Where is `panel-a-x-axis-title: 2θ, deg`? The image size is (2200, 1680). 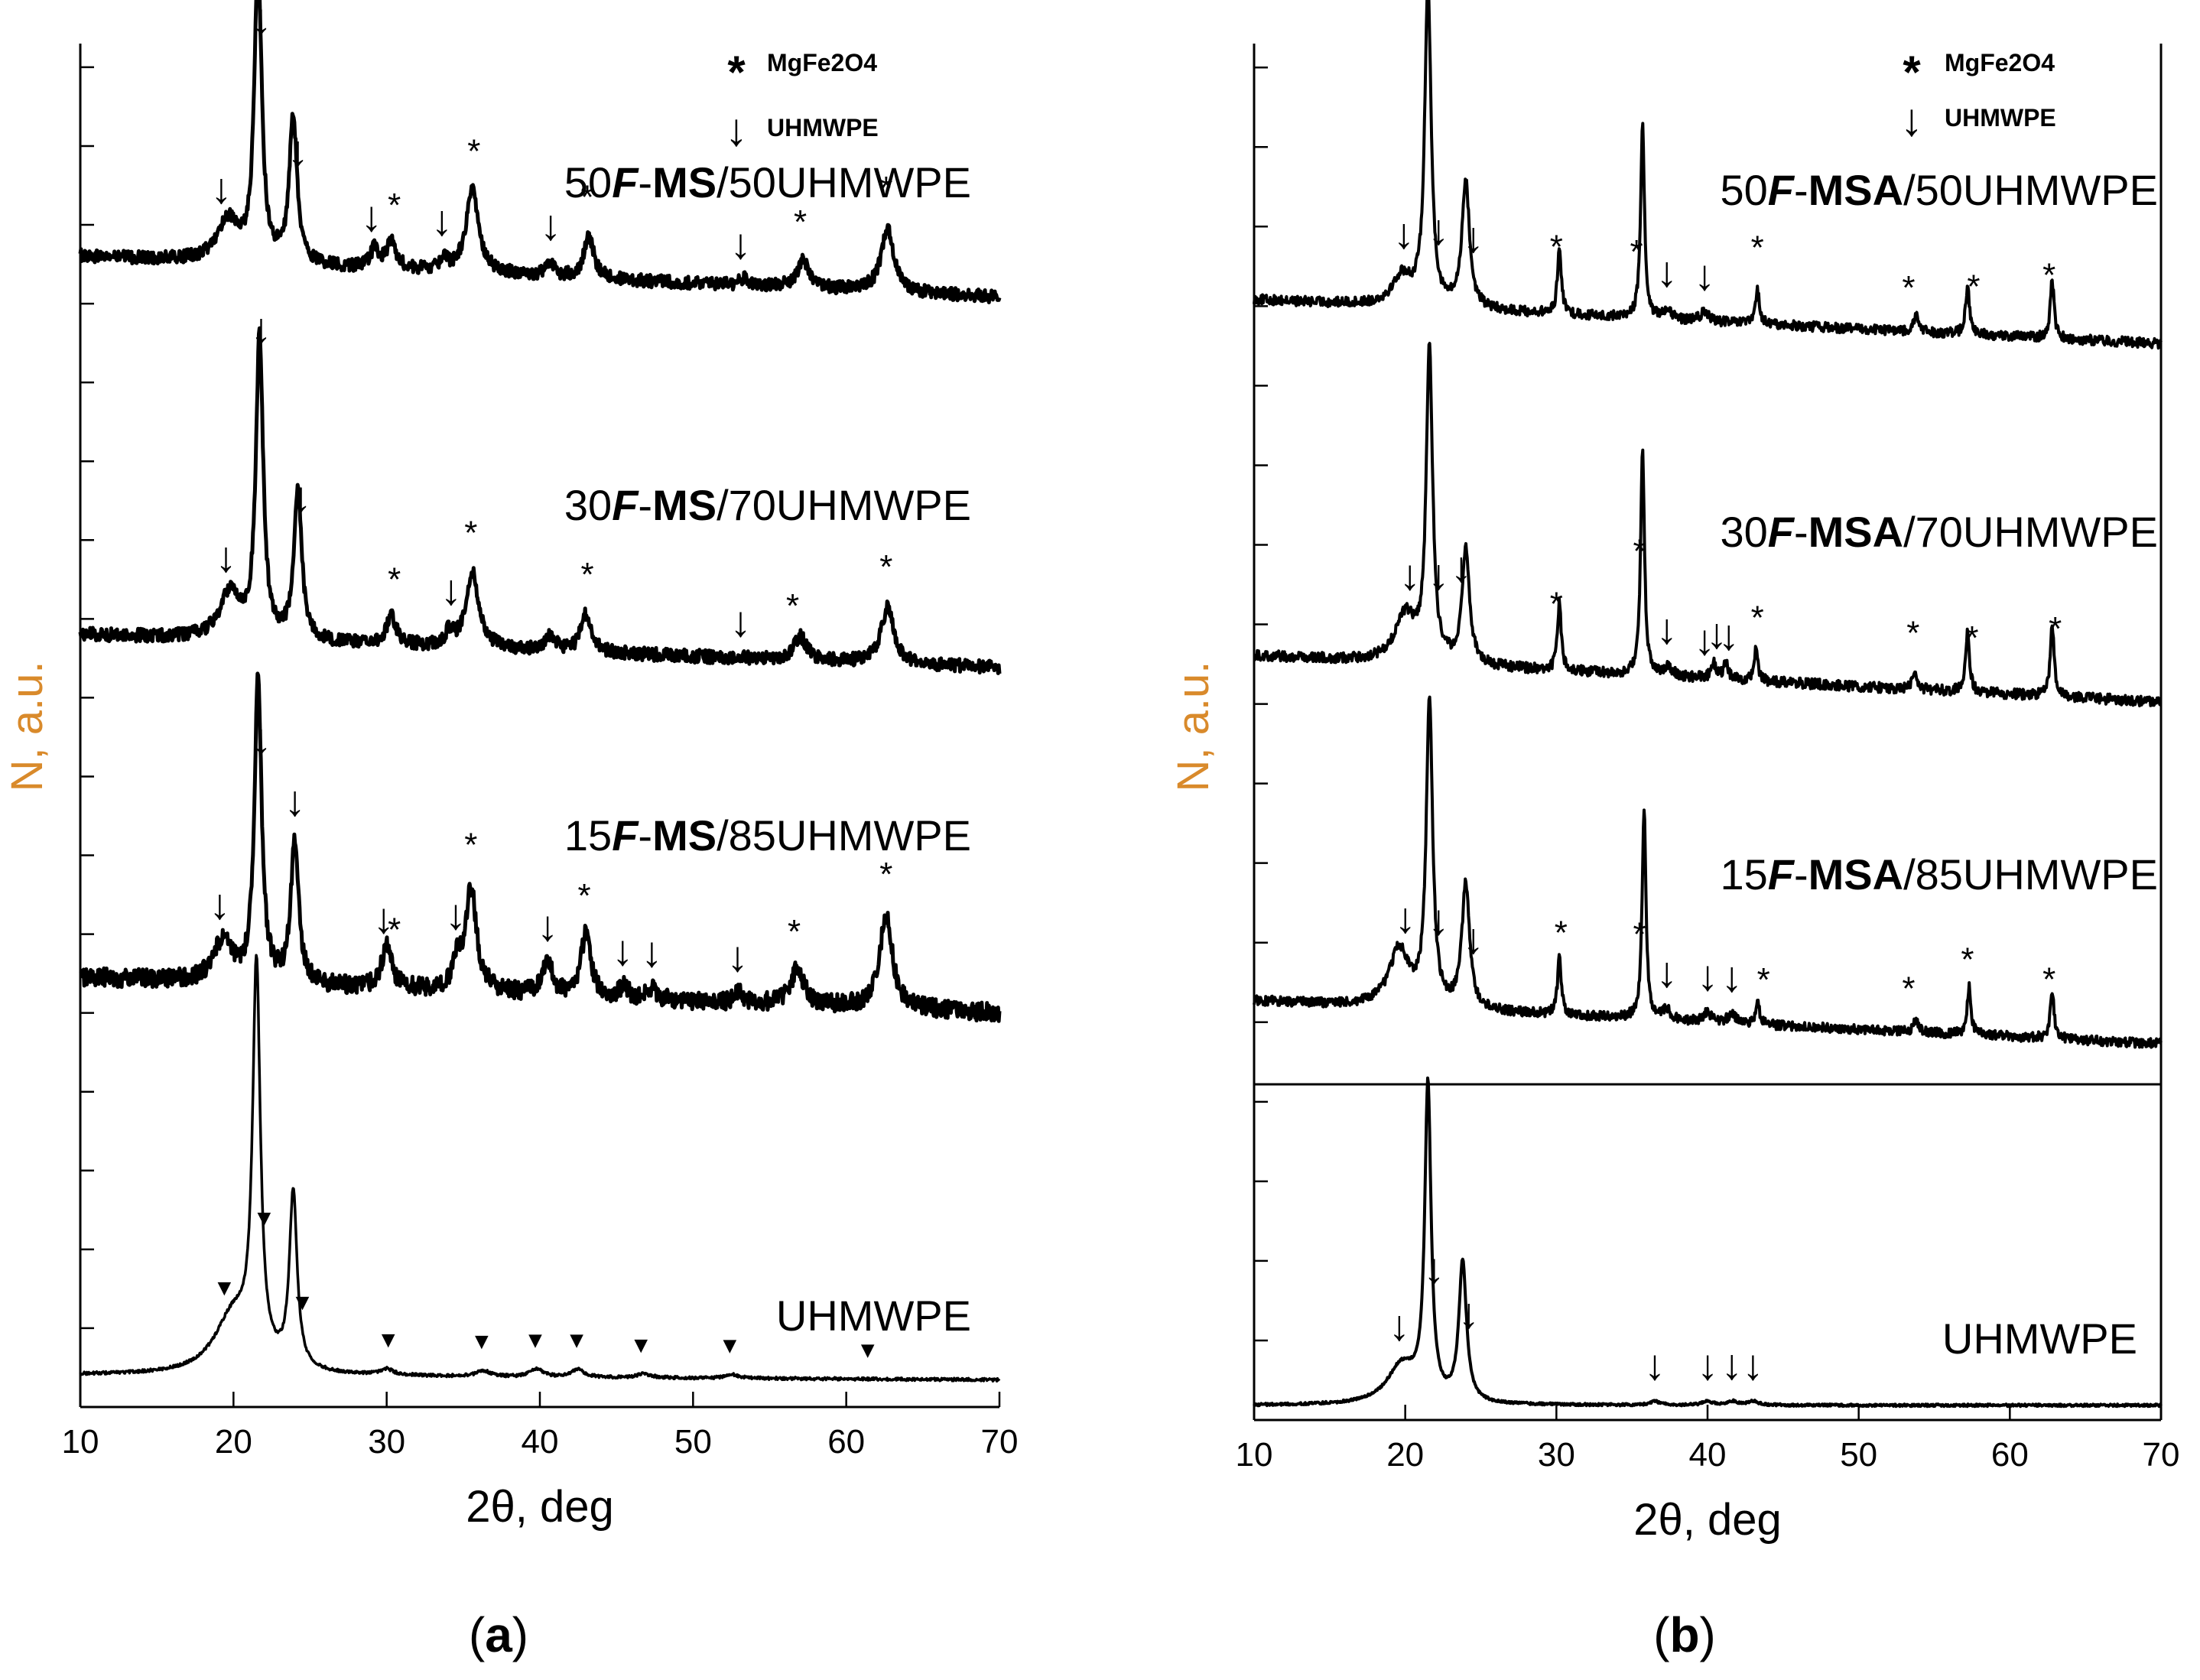 panel-a-x-axis-title: 2θ, deg is located at coordinates (540, 1507).